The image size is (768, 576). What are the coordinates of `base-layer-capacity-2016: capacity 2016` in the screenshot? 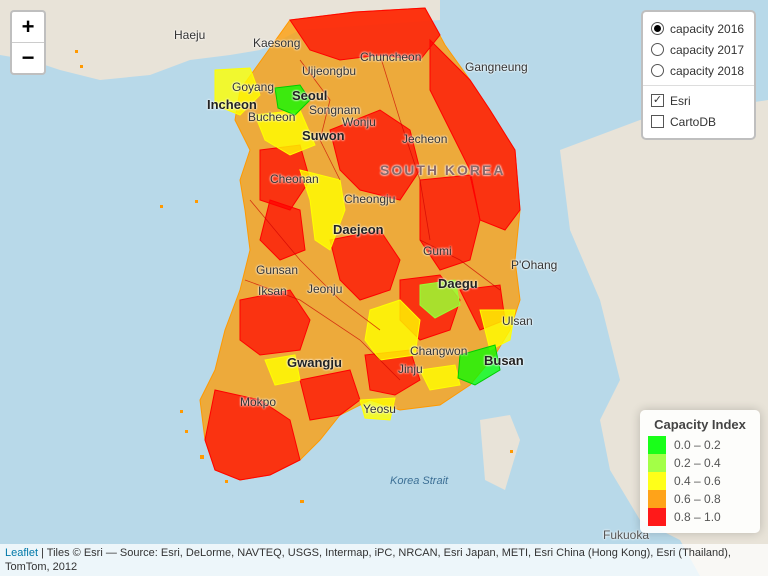 It's located at (698, 28).